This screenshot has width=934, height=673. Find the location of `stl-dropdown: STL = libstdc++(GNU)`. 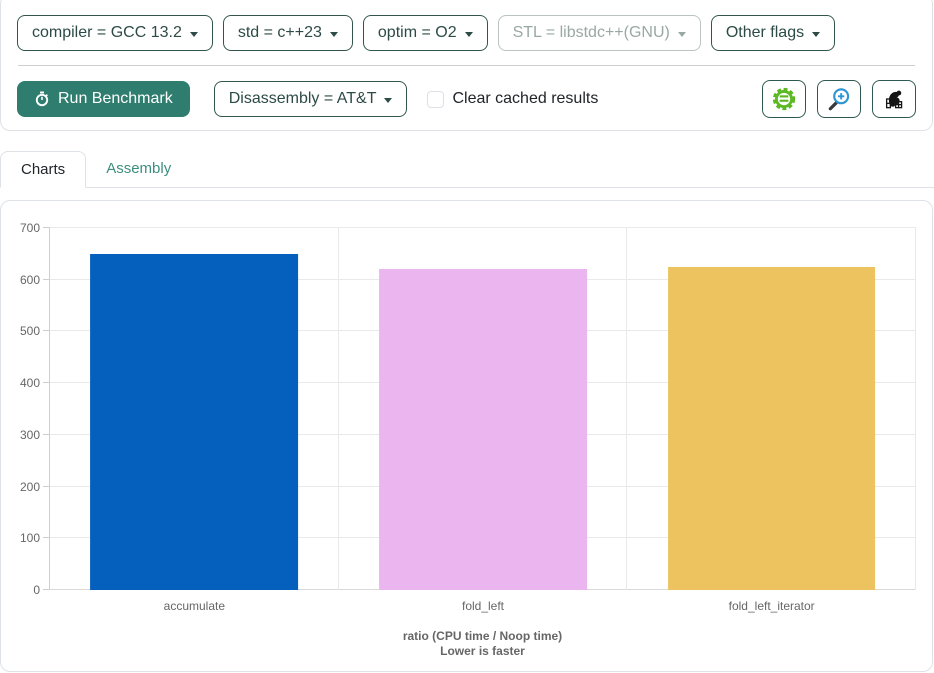

stl-dropdown: STL = libstdc++(GNU) is located at coordinates (599, 33).